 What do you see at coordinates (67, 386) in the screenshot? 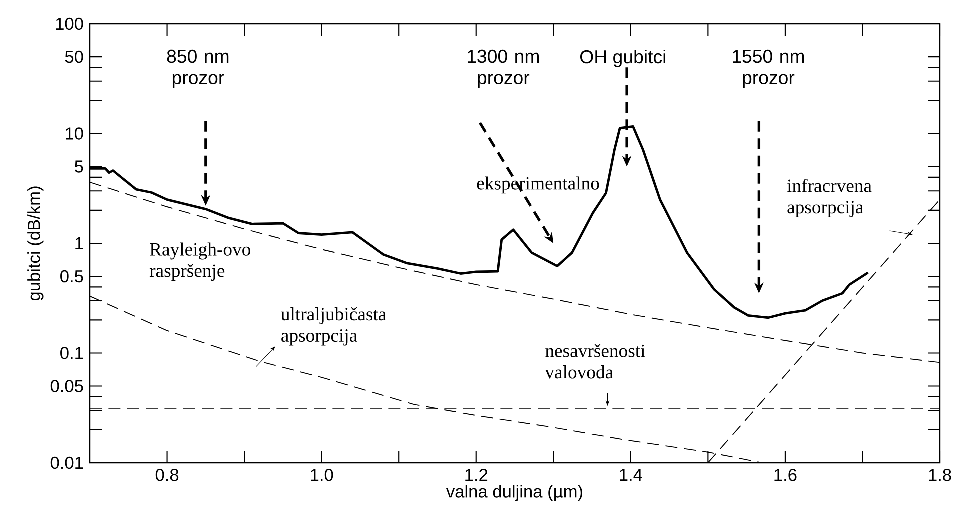
I see `y-tick-label: 0.05` at bounding box center [67, 386].